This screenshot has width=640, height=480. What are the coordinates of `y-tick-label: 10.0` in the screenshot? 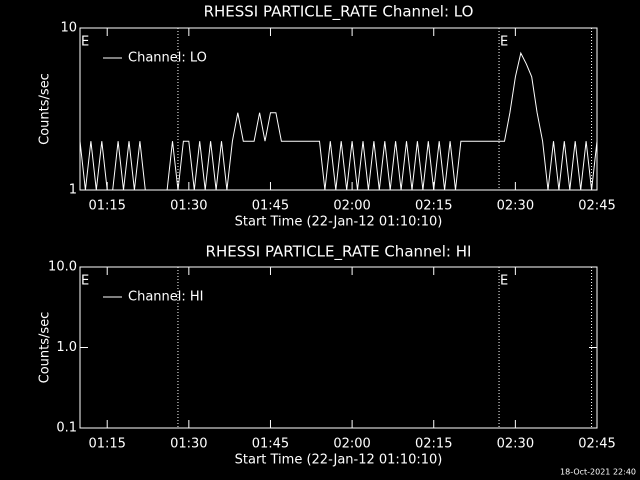 It's located at (62, 267).